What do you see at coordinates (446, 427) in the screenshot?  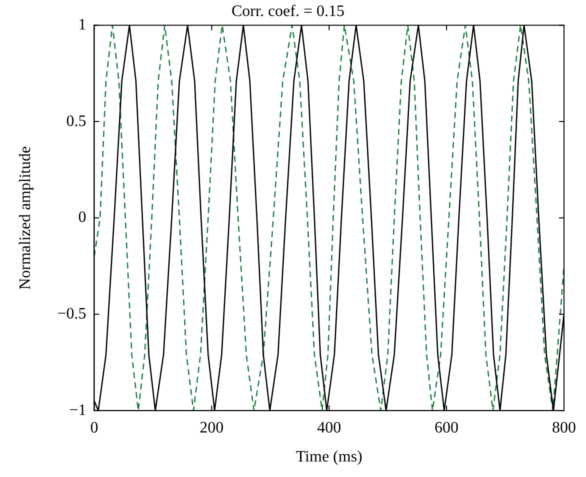 I see `x-tick-label: 600` at bounding box center [446, 427].